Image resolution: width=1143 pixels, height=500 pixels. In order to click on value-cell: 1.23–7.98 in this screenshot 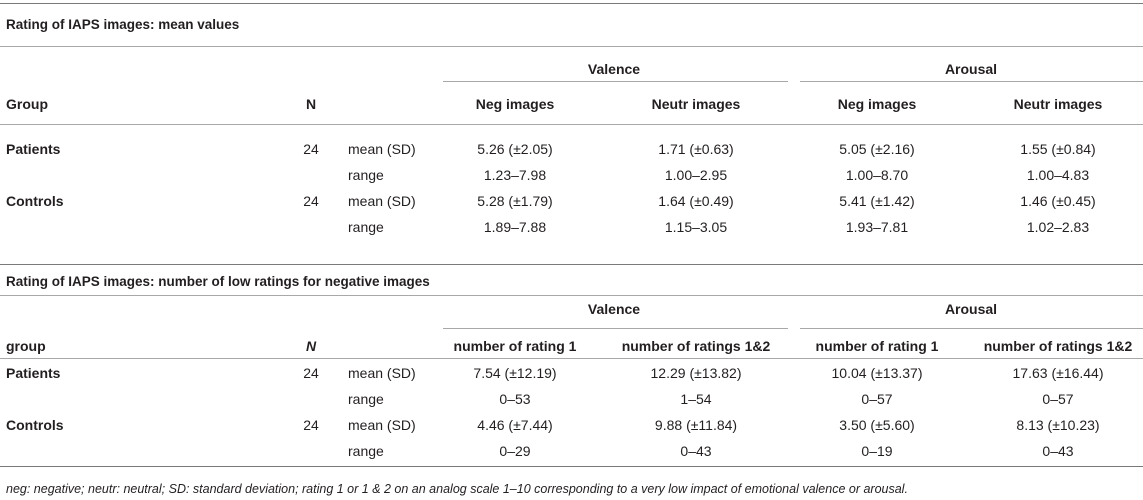, I will do `click(515, 175)`.